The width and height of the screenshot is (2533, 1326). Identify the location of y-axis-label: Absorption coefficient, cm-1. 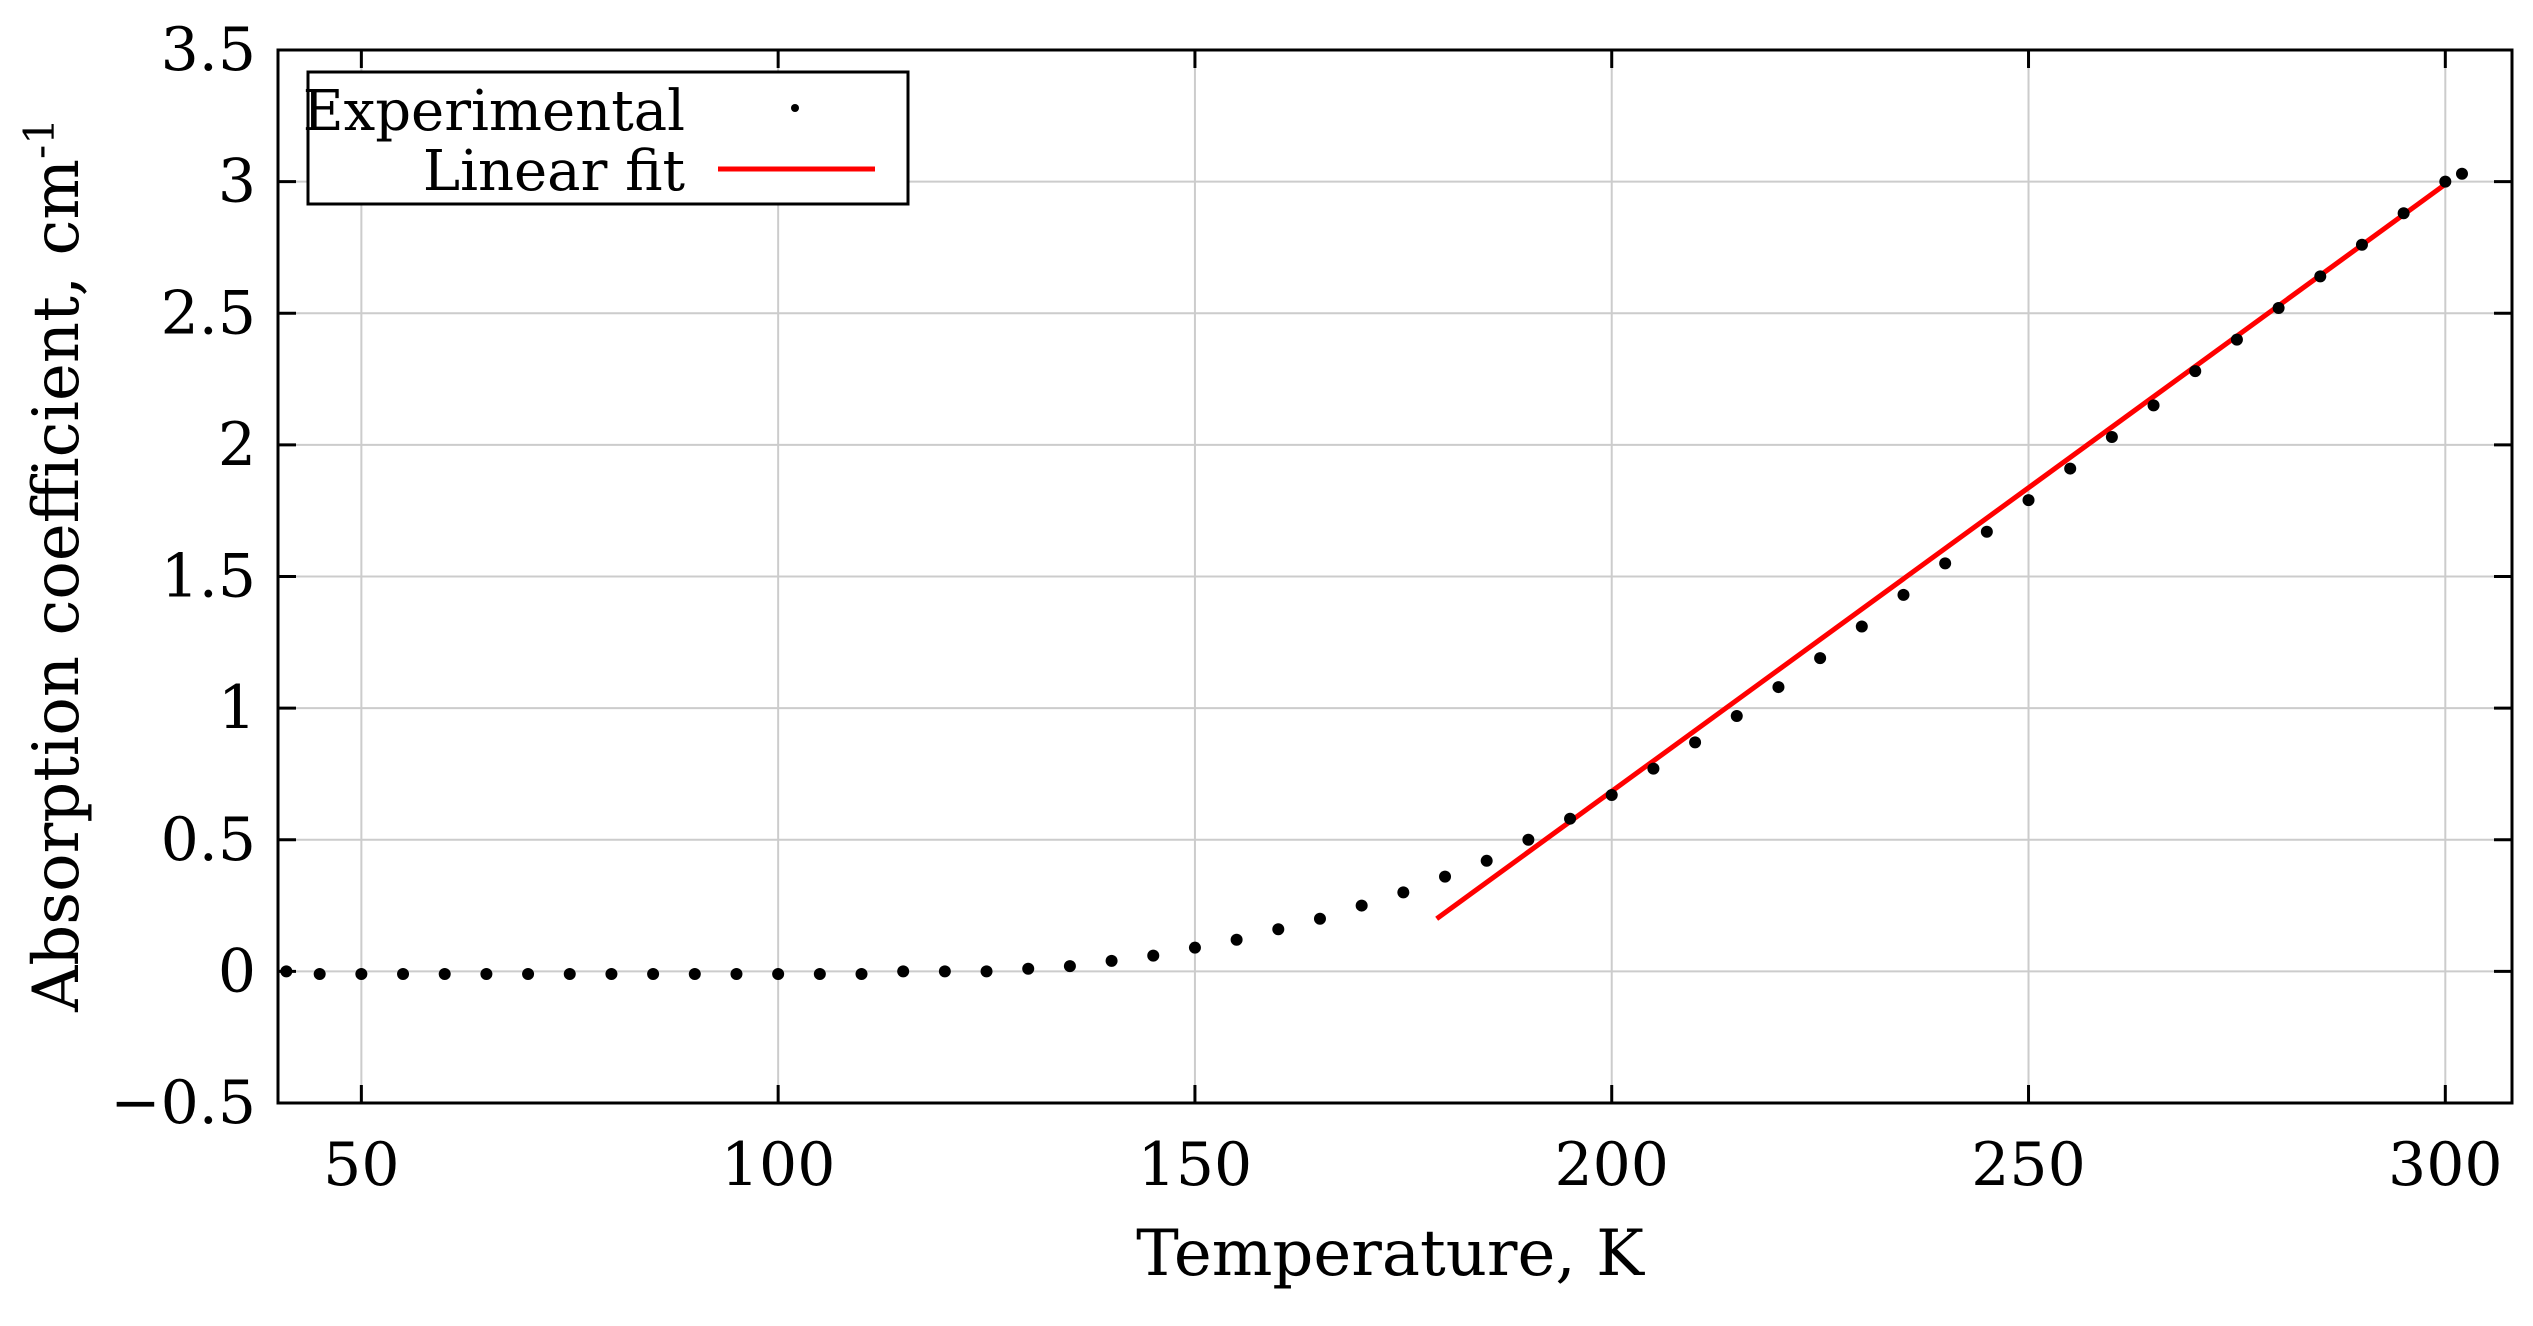
(54, 565).